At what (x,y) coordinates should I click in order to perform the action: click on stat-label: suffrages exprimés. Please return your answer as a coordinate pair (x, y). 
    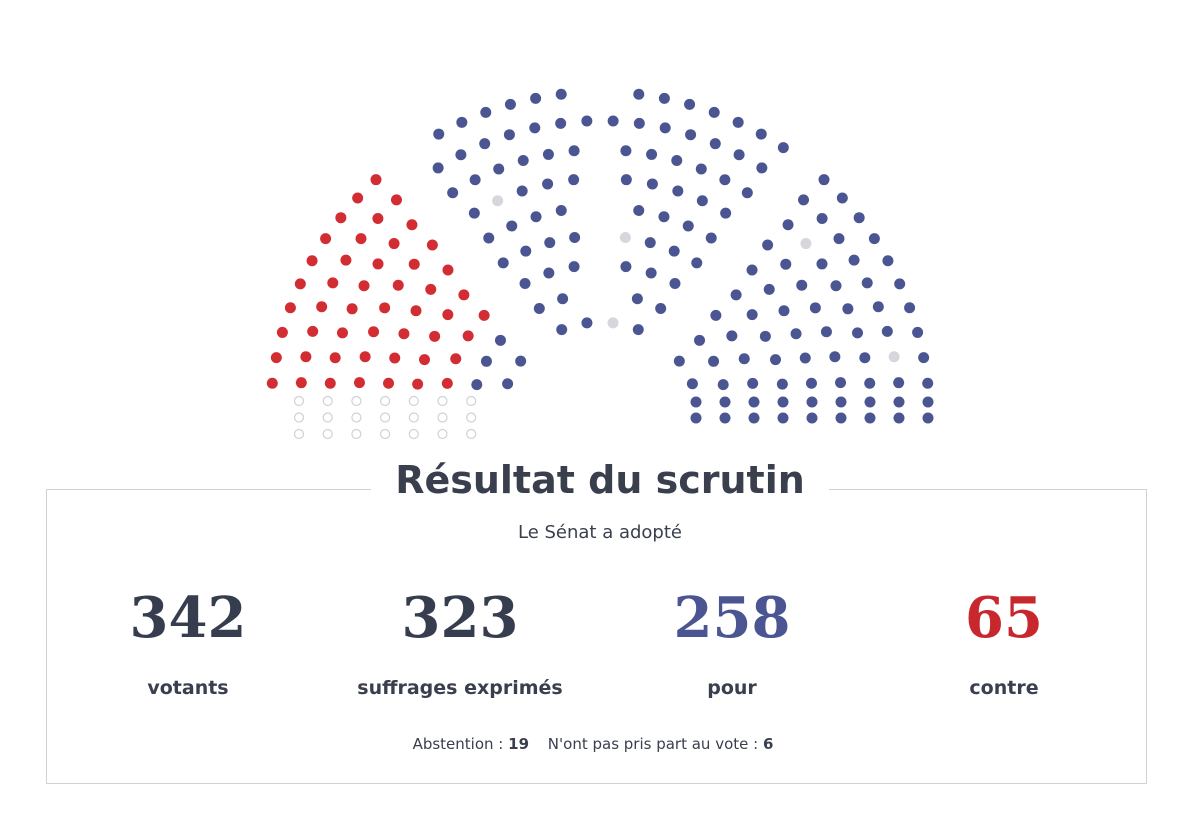
    Looking at the image, I should click on (460, 688).